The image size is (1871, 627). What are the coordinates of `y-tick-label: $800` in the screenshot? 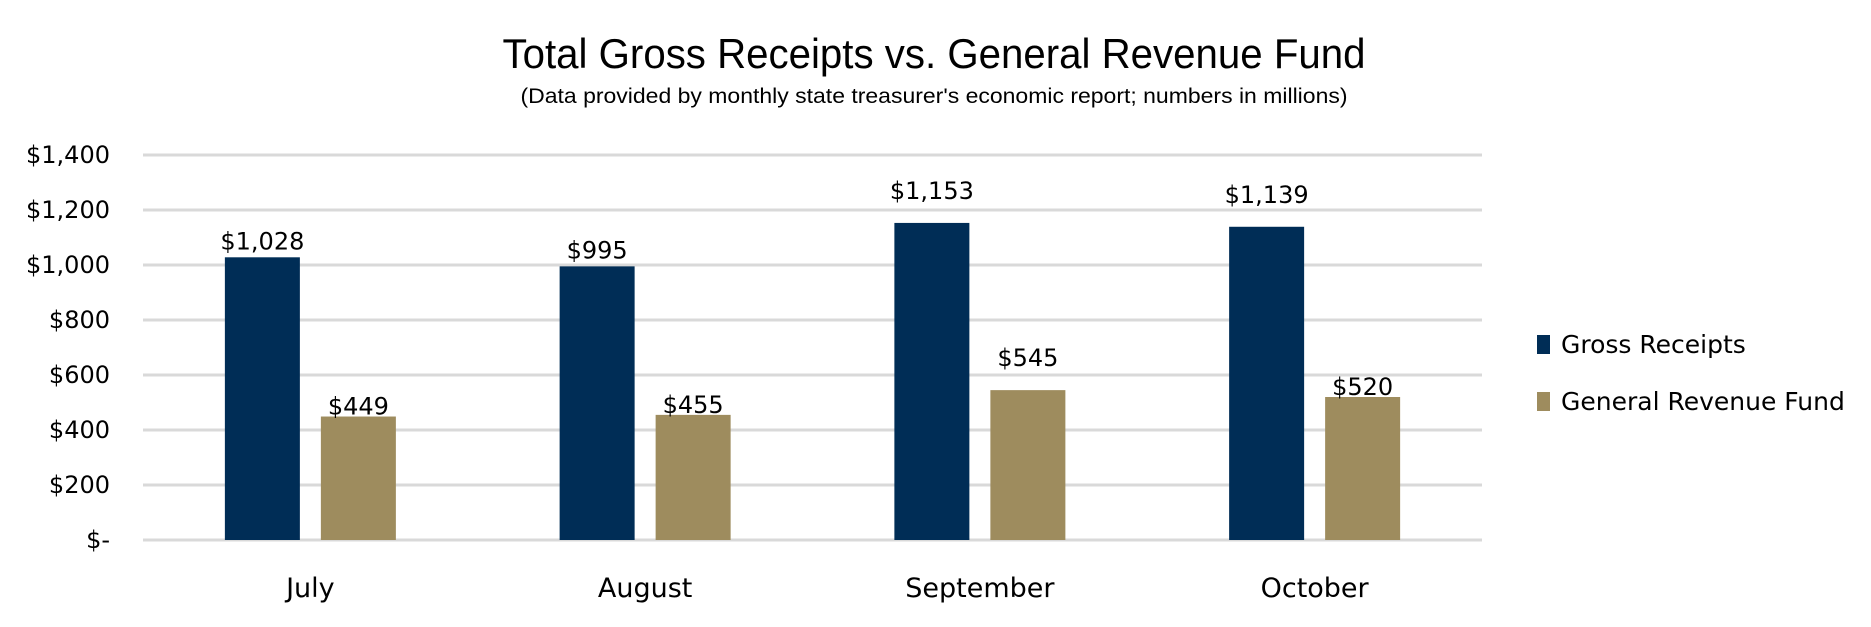 It's located at (79, 320).